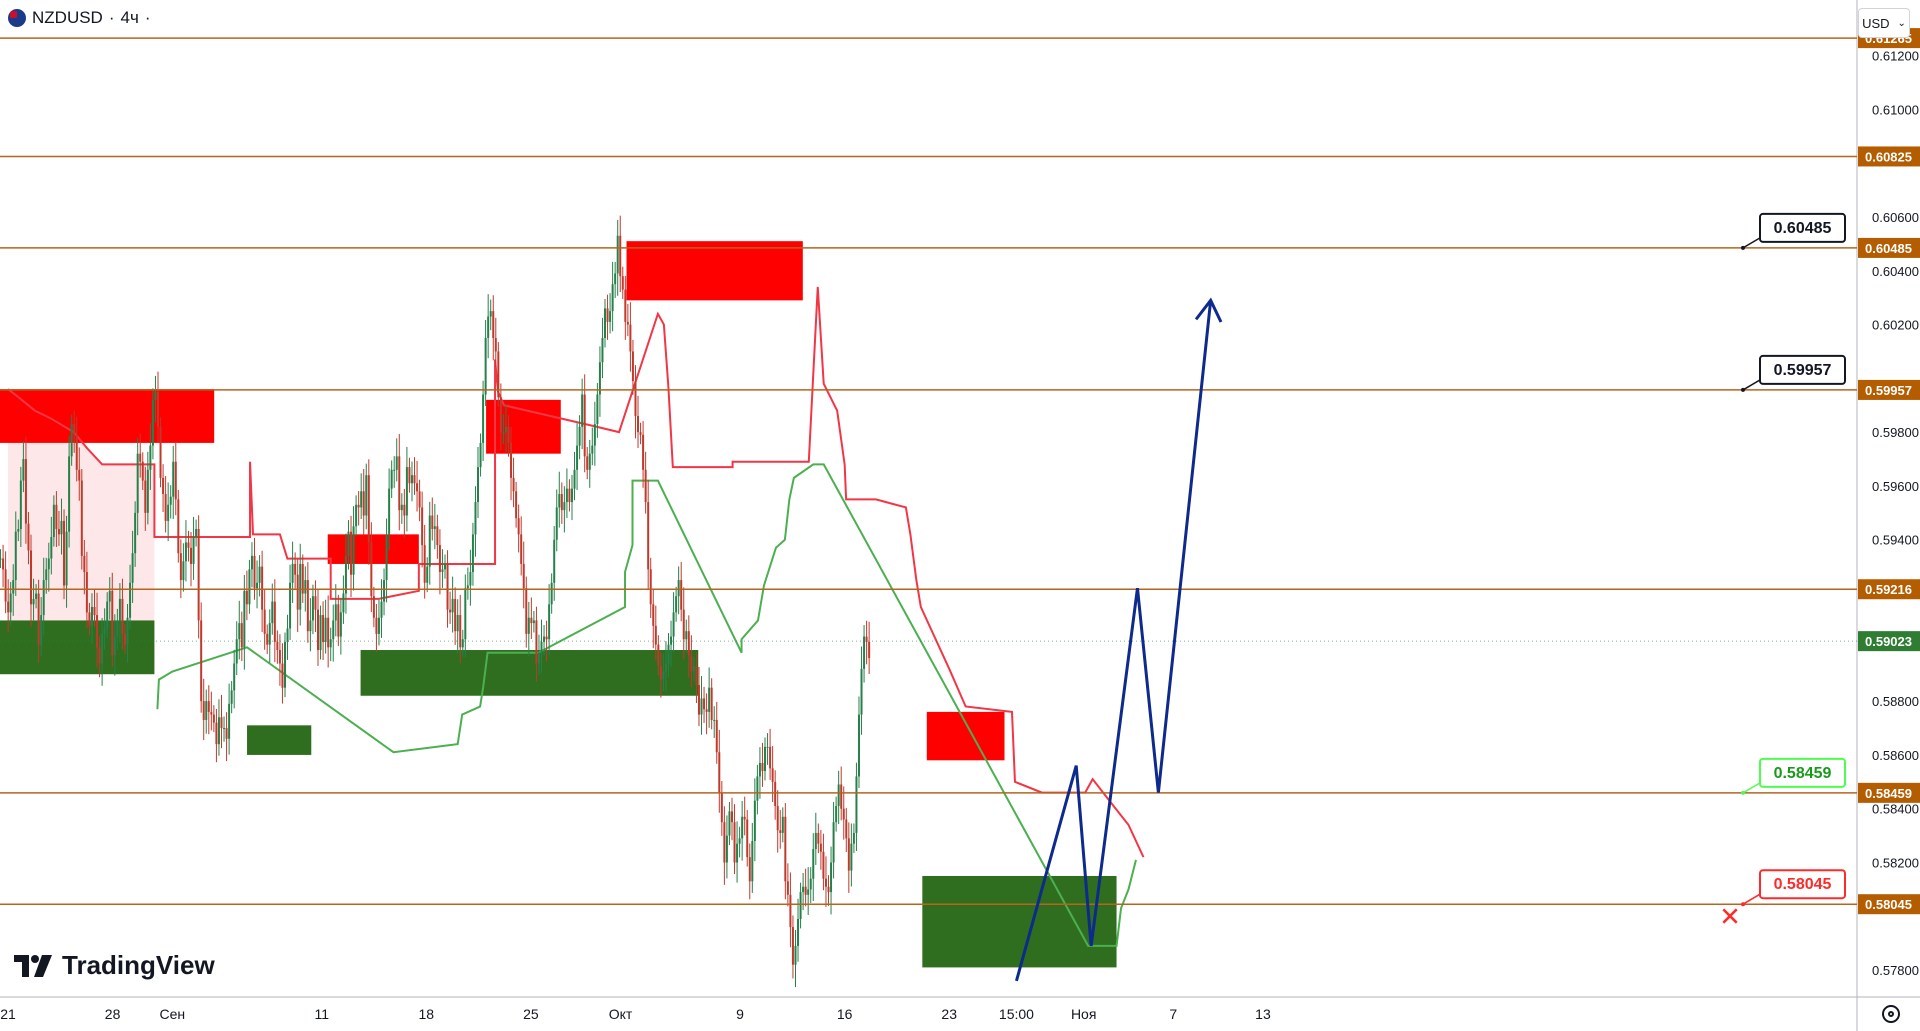 The height and width of the screenshot is (1031, 1920). What do you see at coordinates (1891, 1014) in the screenshot?
I see `settings-gear-icon` at bounding box center [1891, 1014].